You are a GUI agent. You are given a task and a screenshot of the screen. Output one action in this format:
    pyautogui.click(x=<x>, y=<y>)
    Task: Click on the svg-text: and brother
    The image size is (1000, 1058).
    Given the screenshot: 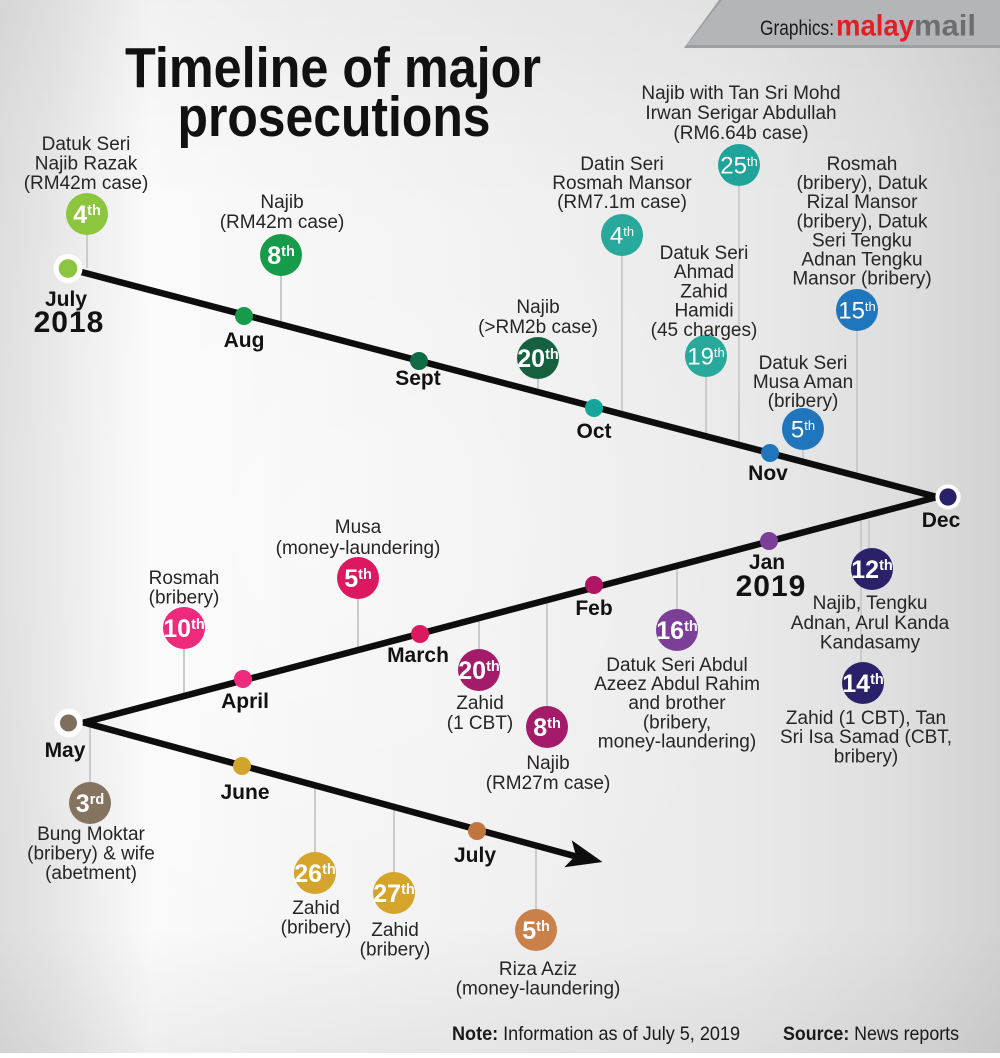 What is the action you would take?
    pyautogui.click(x=677, y=703)
    